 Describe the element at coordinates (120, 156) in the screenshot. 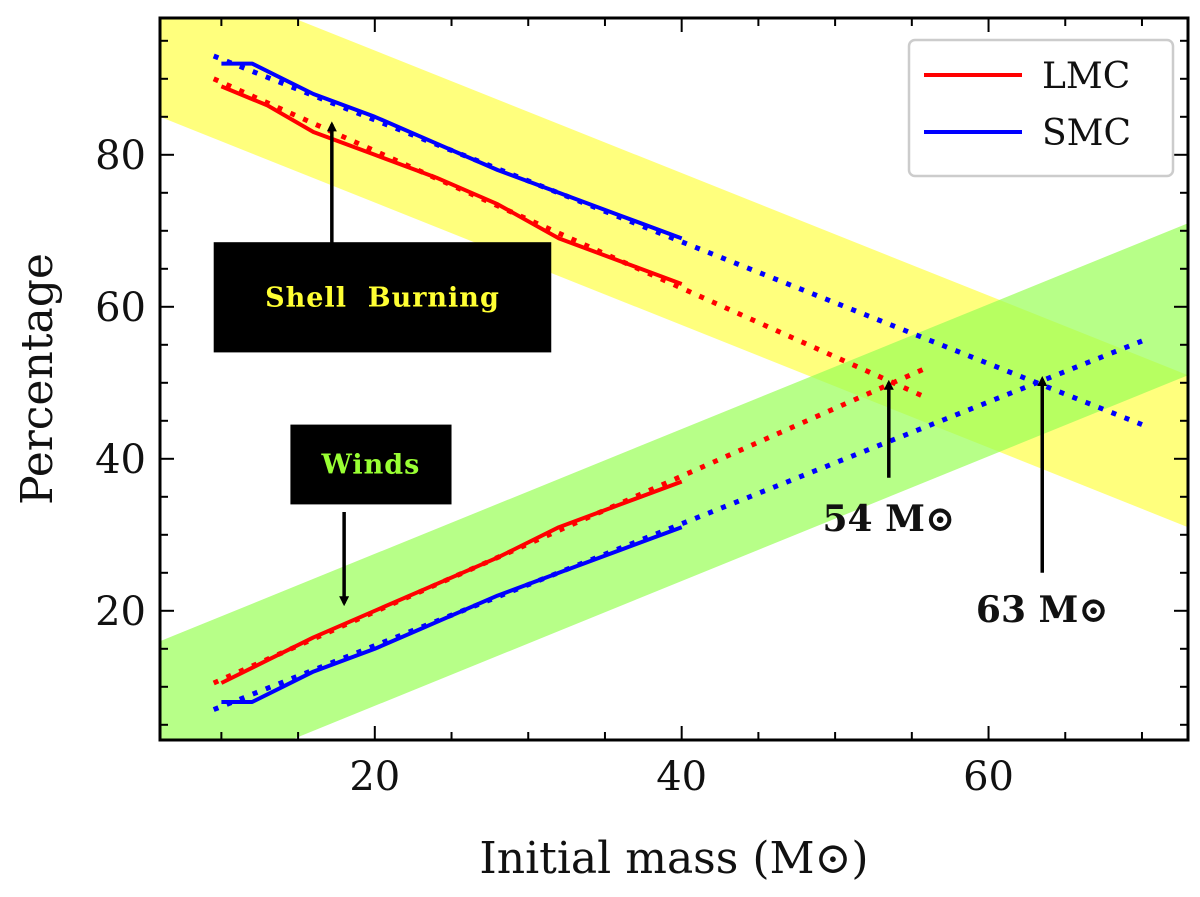

I see `y-tick-label: 80` at that location.